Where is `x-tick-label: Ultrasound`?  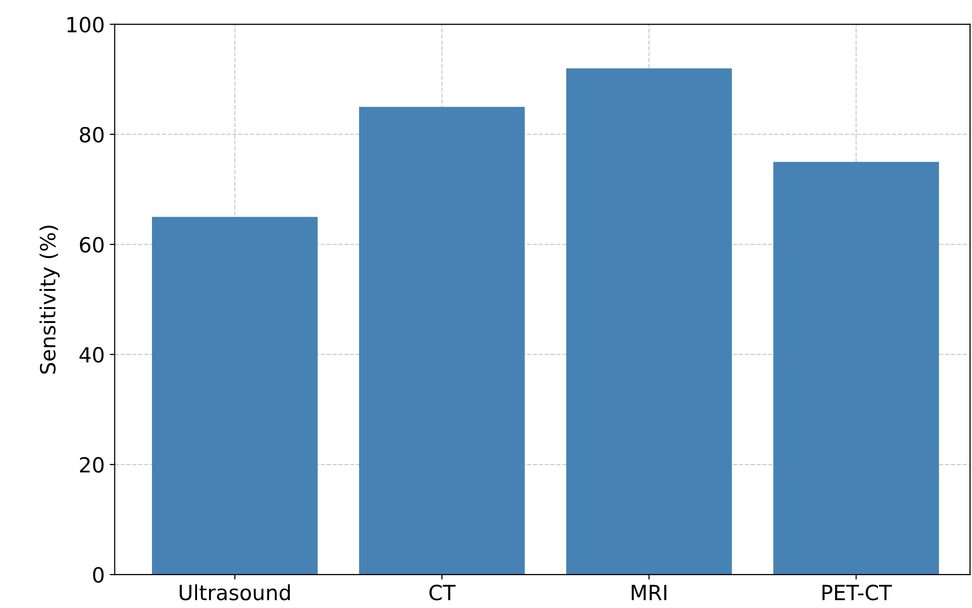
x-tick-label: Ultrasound is located at coordinates (235, 592).